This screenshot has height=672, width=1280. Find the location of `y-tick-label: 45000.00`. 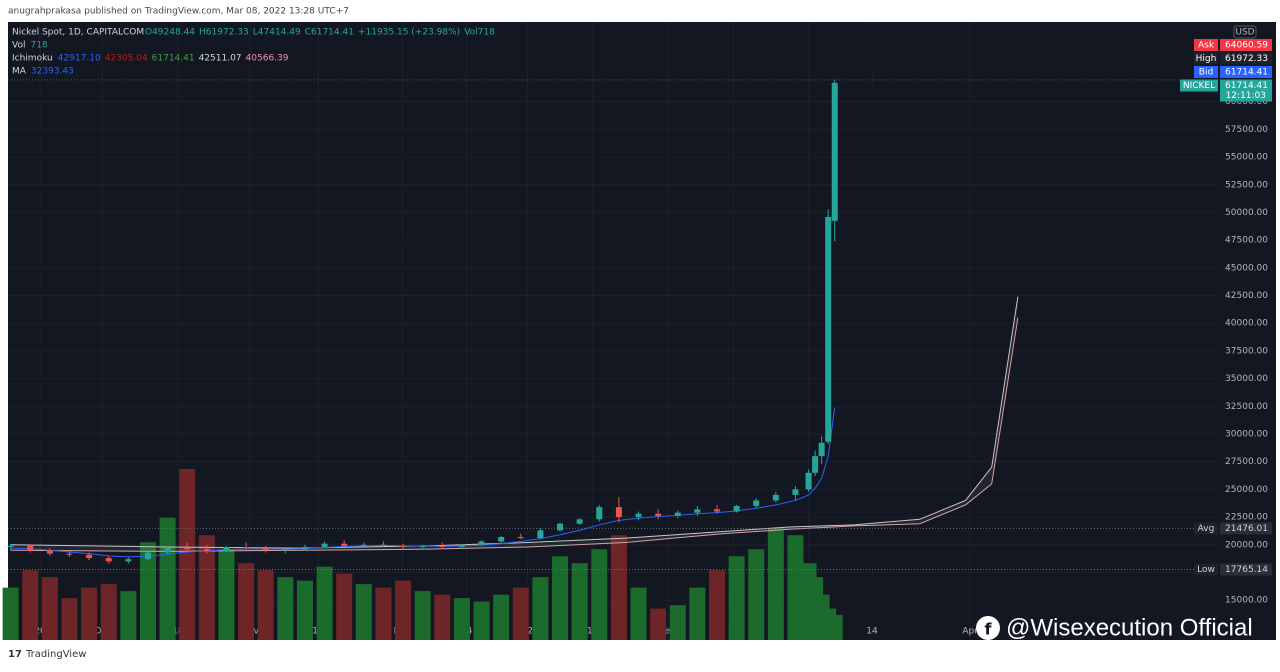

y-tick-label: 45000.00 is located at coordinates (1246, 268).